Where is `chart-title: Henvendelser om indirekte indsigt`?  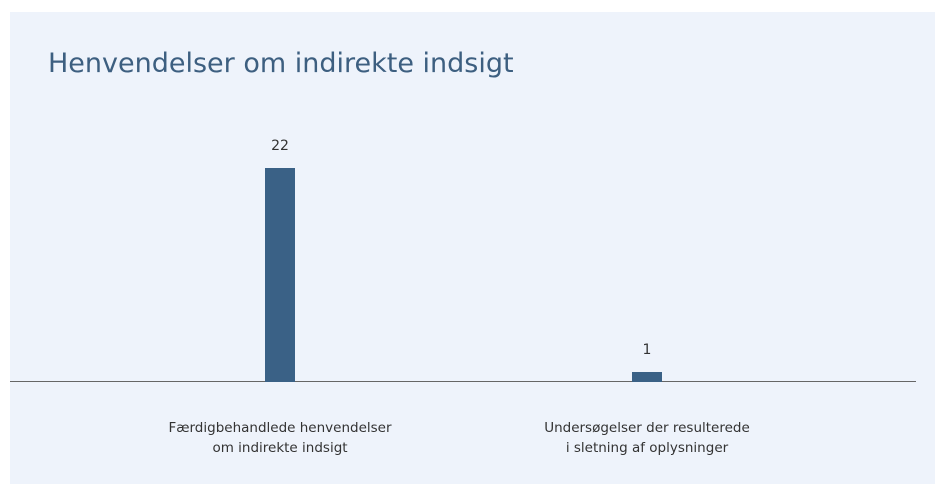
chart-title: Henvendelser om indirekte indsigt is located at coordinates (281, 63).